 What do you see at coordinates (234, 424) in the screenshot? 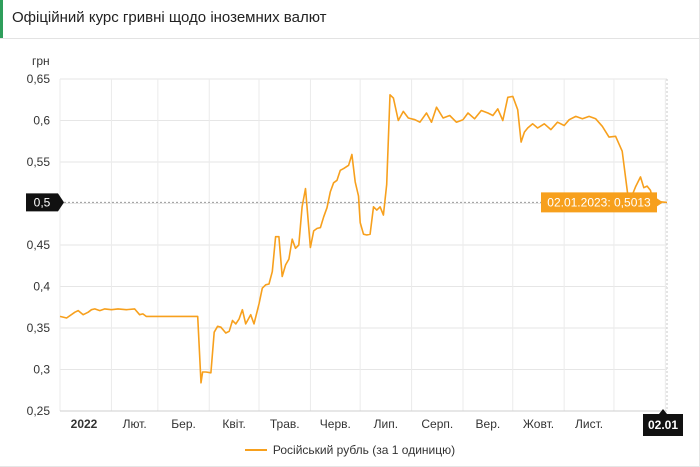
I see `x-tick-label: Квіт.` at bounding box center [234, 424].